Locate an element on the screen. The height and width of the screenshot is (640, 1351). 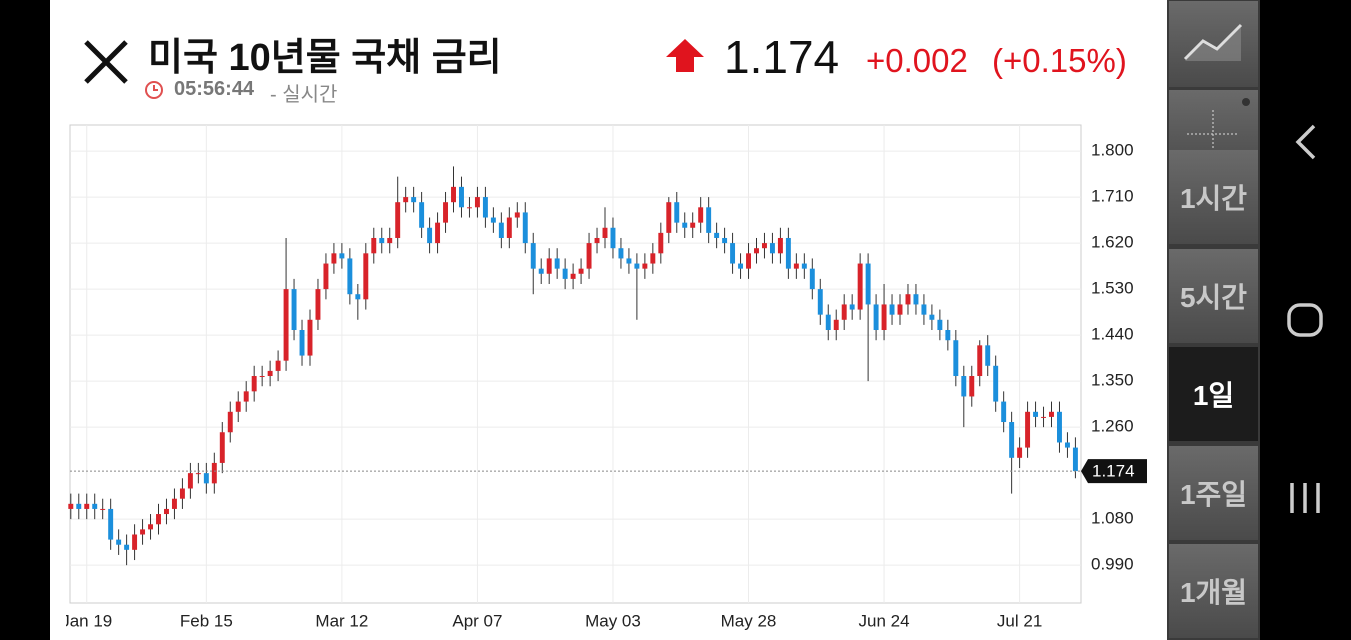
recents-button is located at coordinates (1305, 498).